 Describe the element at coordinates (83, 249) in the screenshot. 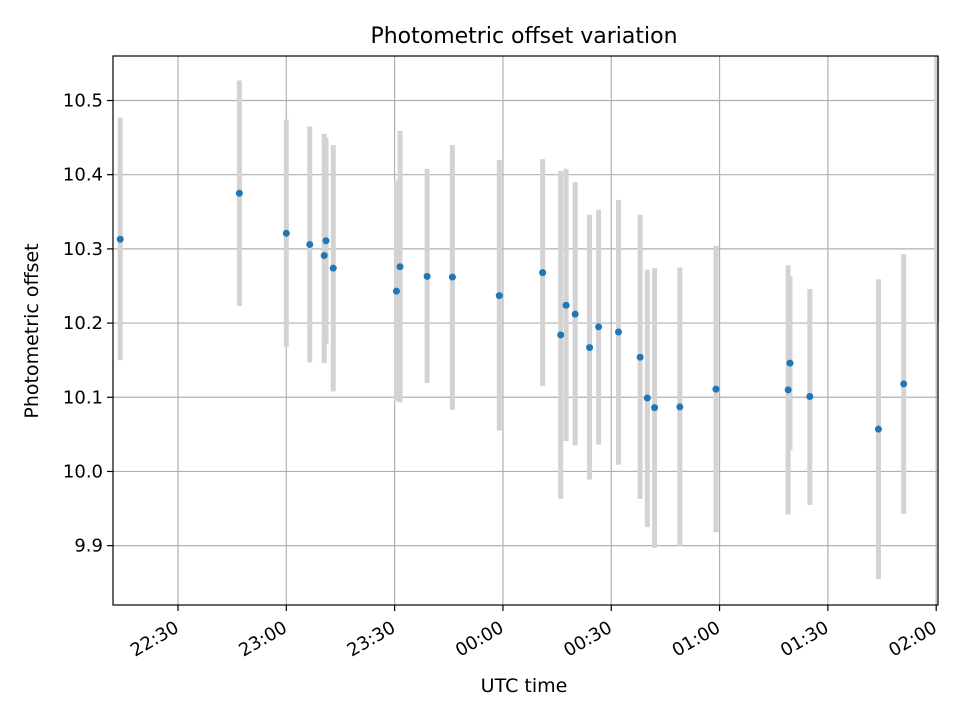

I see `y-tick-label: 10.3` at that location.